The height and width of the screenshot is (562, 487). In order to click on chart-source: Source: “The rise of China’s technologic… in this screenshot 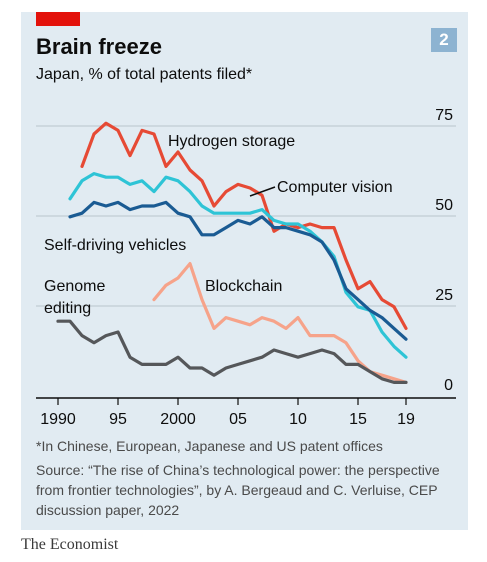, I will do `click(238, 490)`.